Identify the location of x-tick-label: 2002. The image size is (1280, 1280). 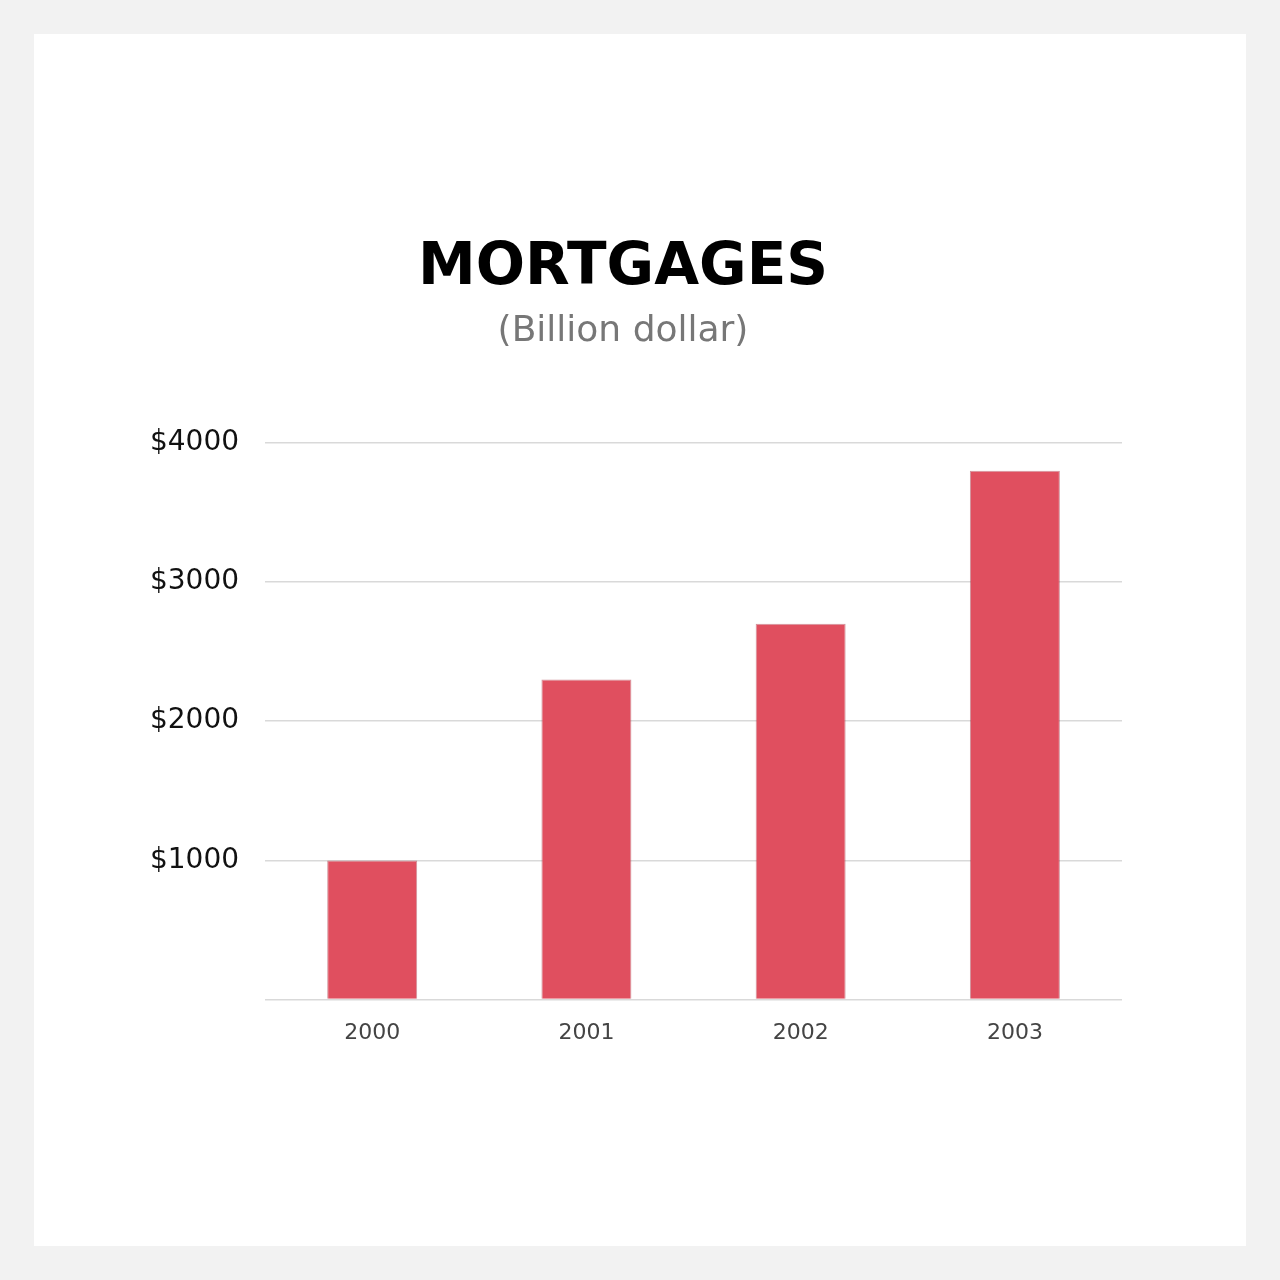
(800, 1031).